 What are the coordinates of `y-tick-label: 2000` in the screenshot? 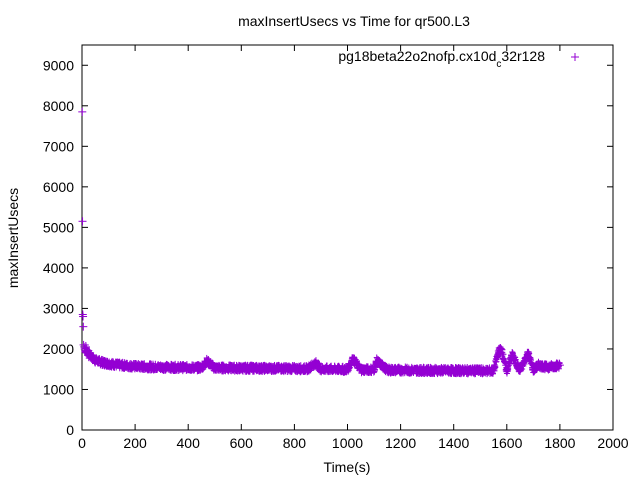 It's located at (58, 349).